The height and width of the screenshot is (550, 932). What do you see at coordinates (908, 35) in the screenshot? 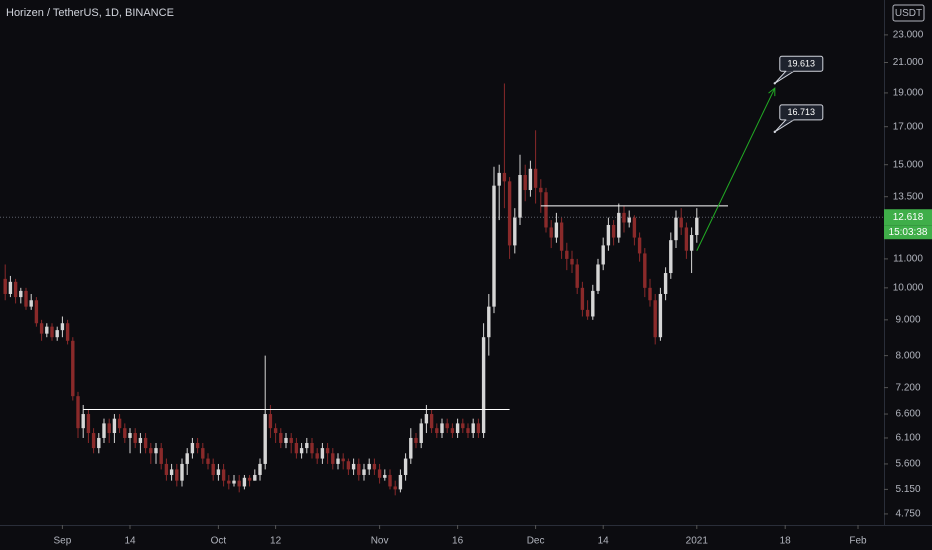
I see `y-tick-label: 23.000` at bounding box center [908, 35].